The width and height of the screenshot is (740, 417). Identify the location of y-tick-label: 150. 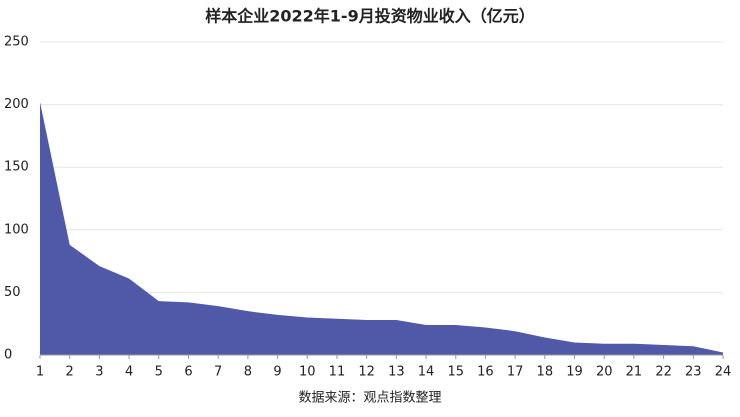
(16, 167).